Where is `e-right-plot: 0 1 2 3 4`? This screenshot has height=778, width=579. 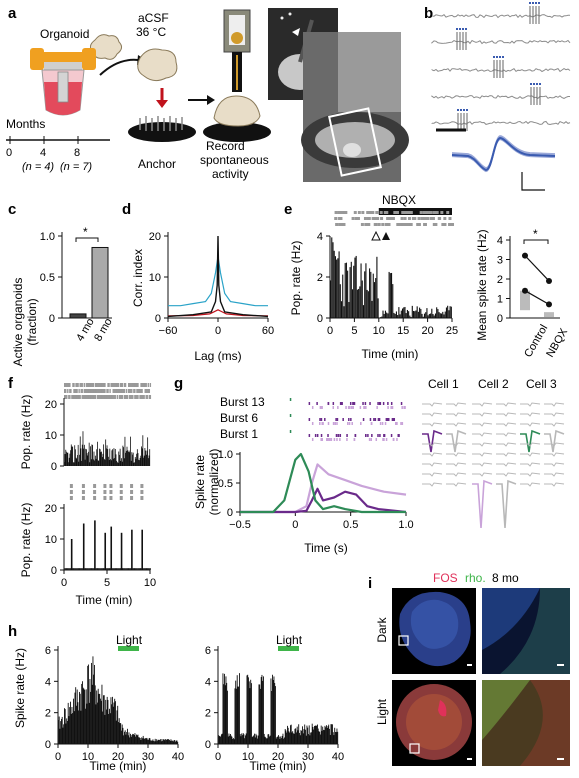 e-right-plot: 0 1 2 3 4 is located at coordinates (525, 280).